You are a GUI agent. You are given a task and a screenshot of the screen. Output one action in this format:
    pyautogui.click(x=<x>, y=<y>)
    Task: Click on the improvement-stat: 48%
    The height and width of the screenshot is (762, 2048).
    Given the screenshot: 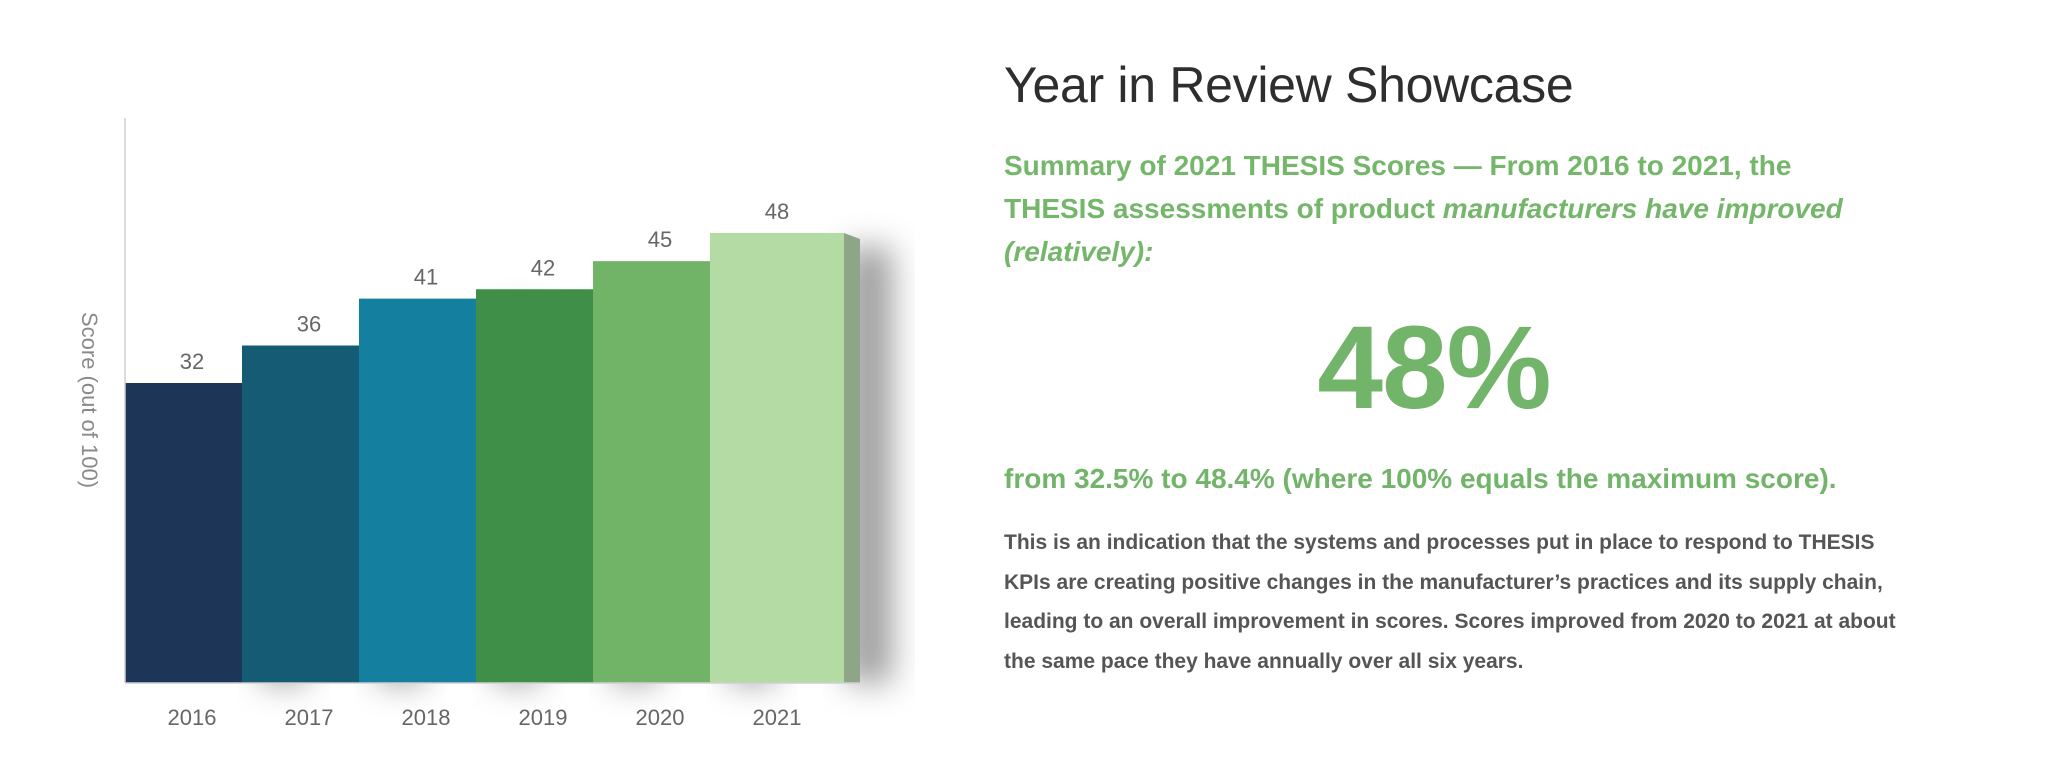 What is the action you would take?
    pyautogui.click(x=1434, y=368)
    